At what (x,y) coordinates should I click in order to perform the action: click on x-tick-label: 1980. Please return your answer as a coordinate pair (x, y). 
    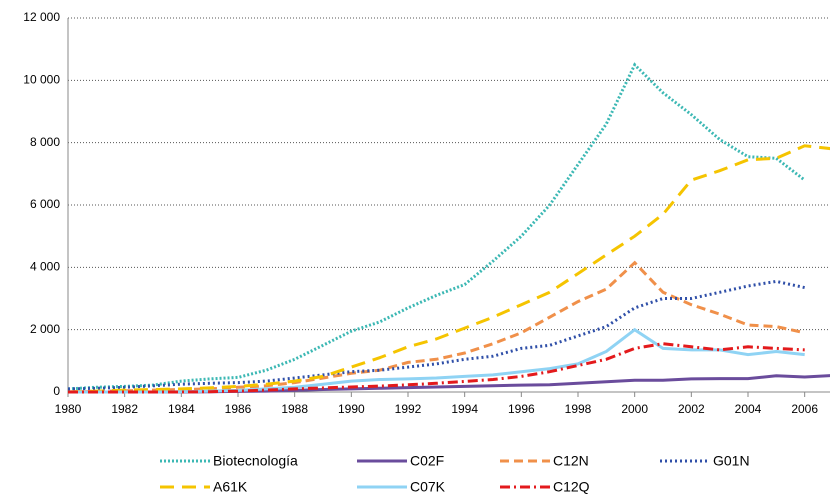
    Looking at the image, I should click on (68, 409).